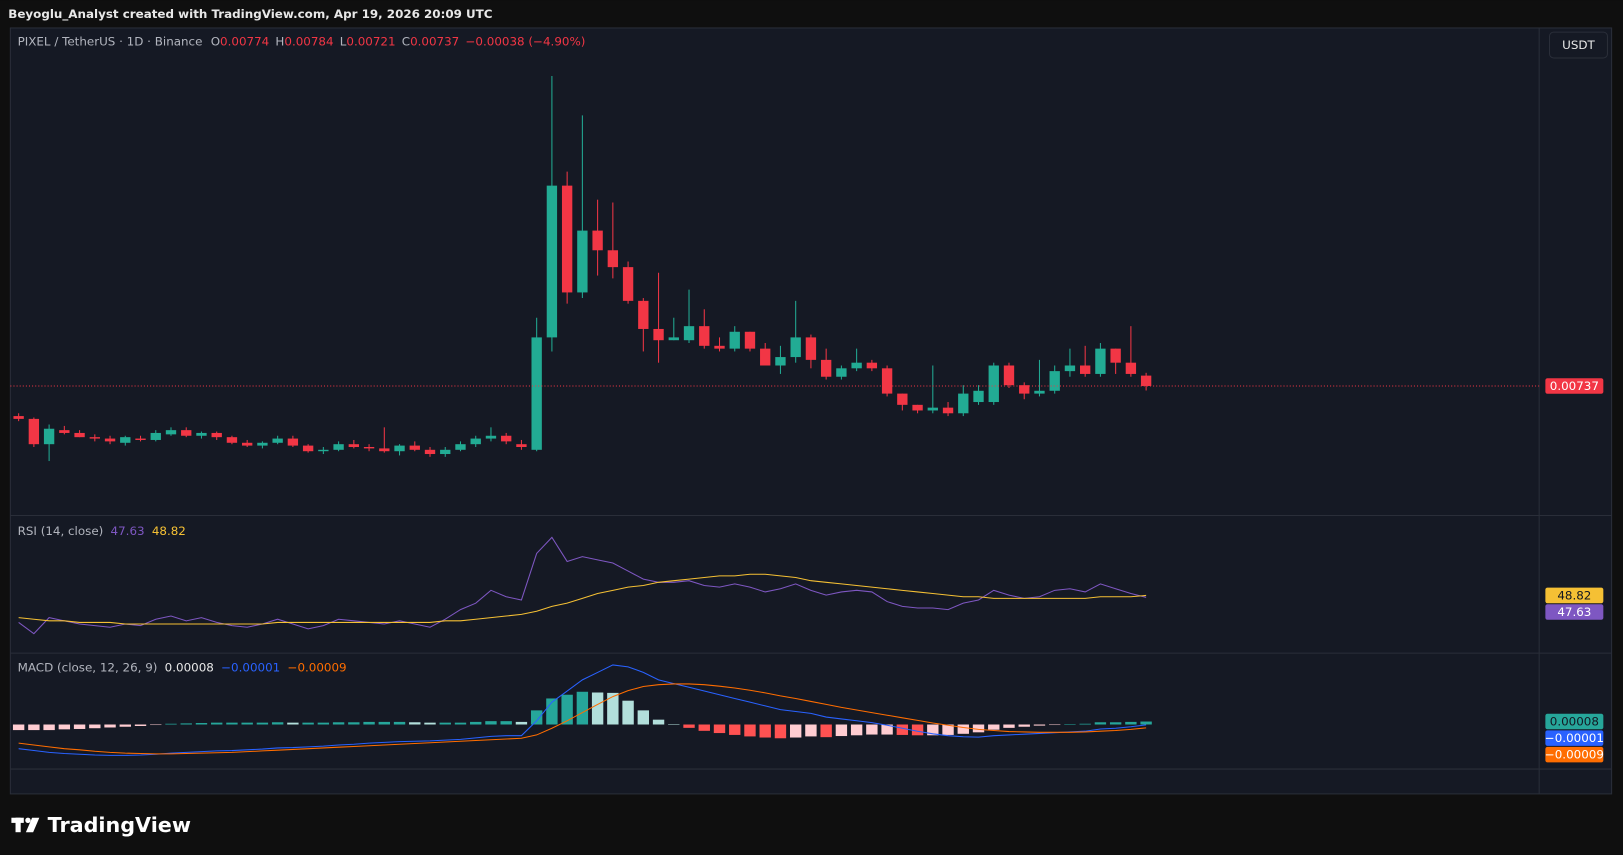 This screenshot has height=855, width=1623. Describe the element at coordinates (215, 41) in the screenshot. I see `ohlc-label: O` at that location.